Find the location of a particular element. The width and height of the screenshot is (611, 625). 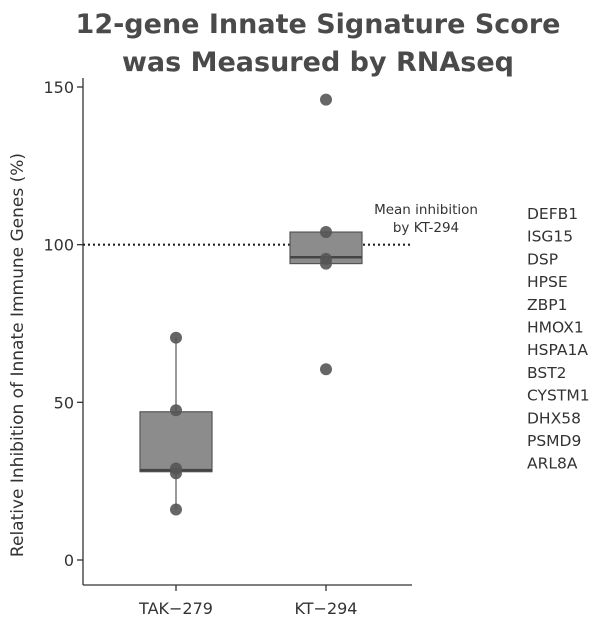

gene-label: PSMD9 is located at coordinates (554, 441).